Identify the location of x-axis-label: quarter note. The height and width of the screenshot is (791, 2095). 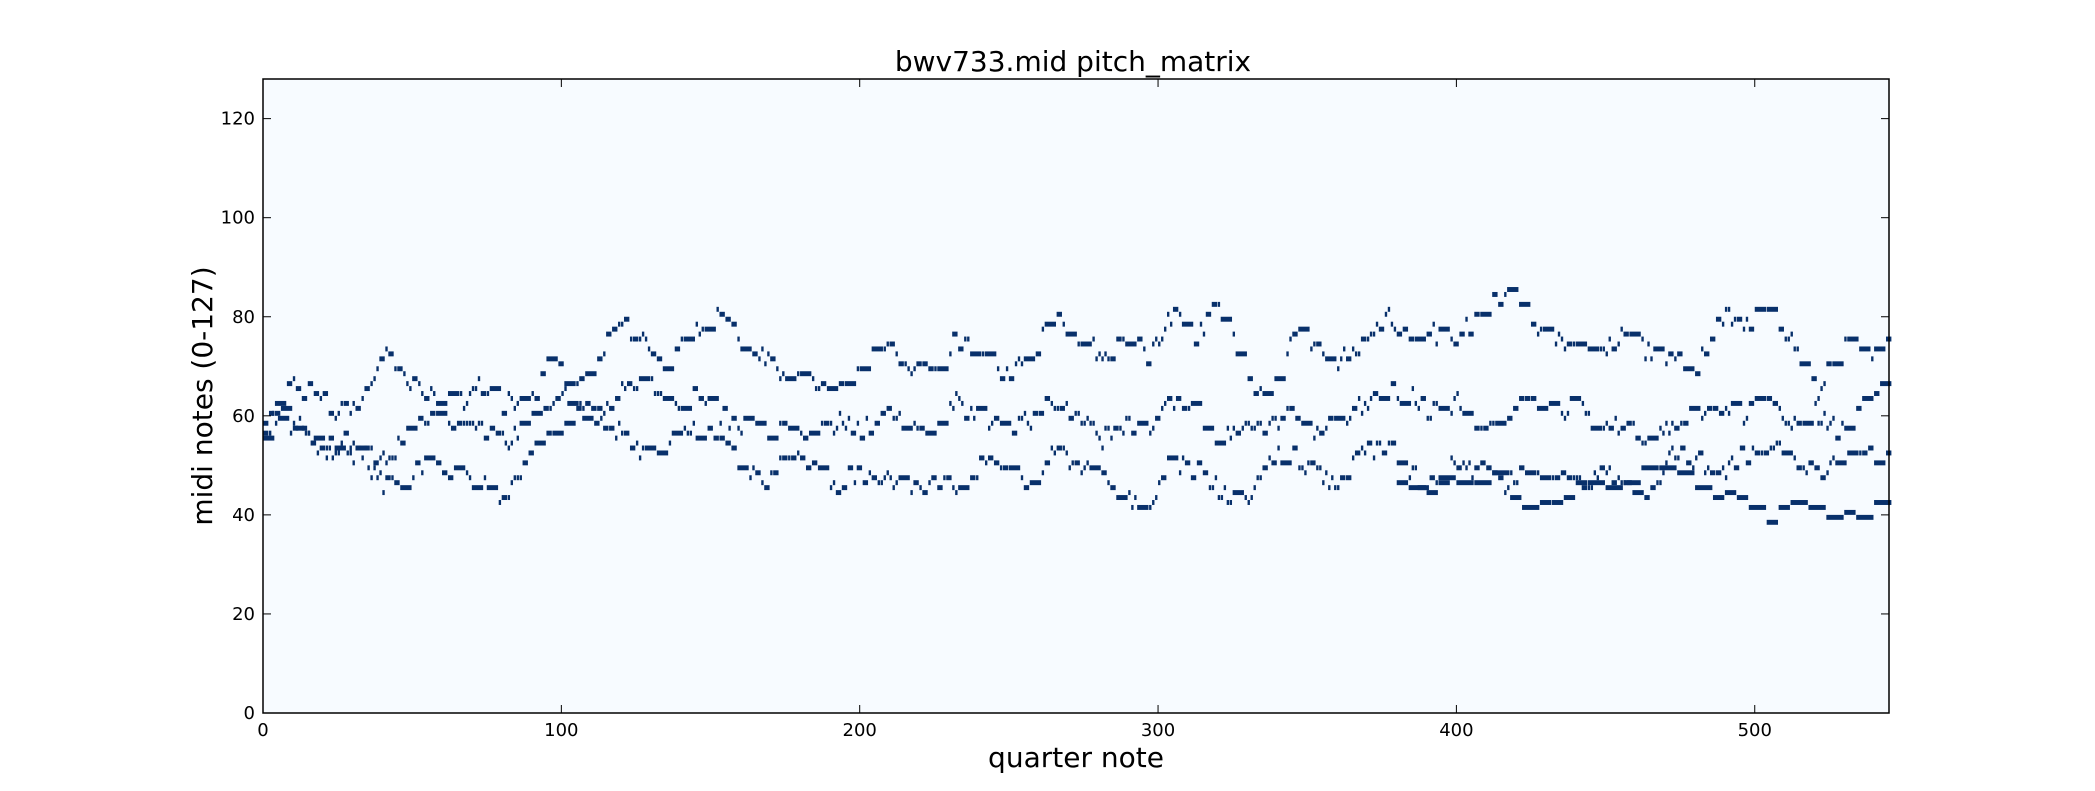
(1076, 757).